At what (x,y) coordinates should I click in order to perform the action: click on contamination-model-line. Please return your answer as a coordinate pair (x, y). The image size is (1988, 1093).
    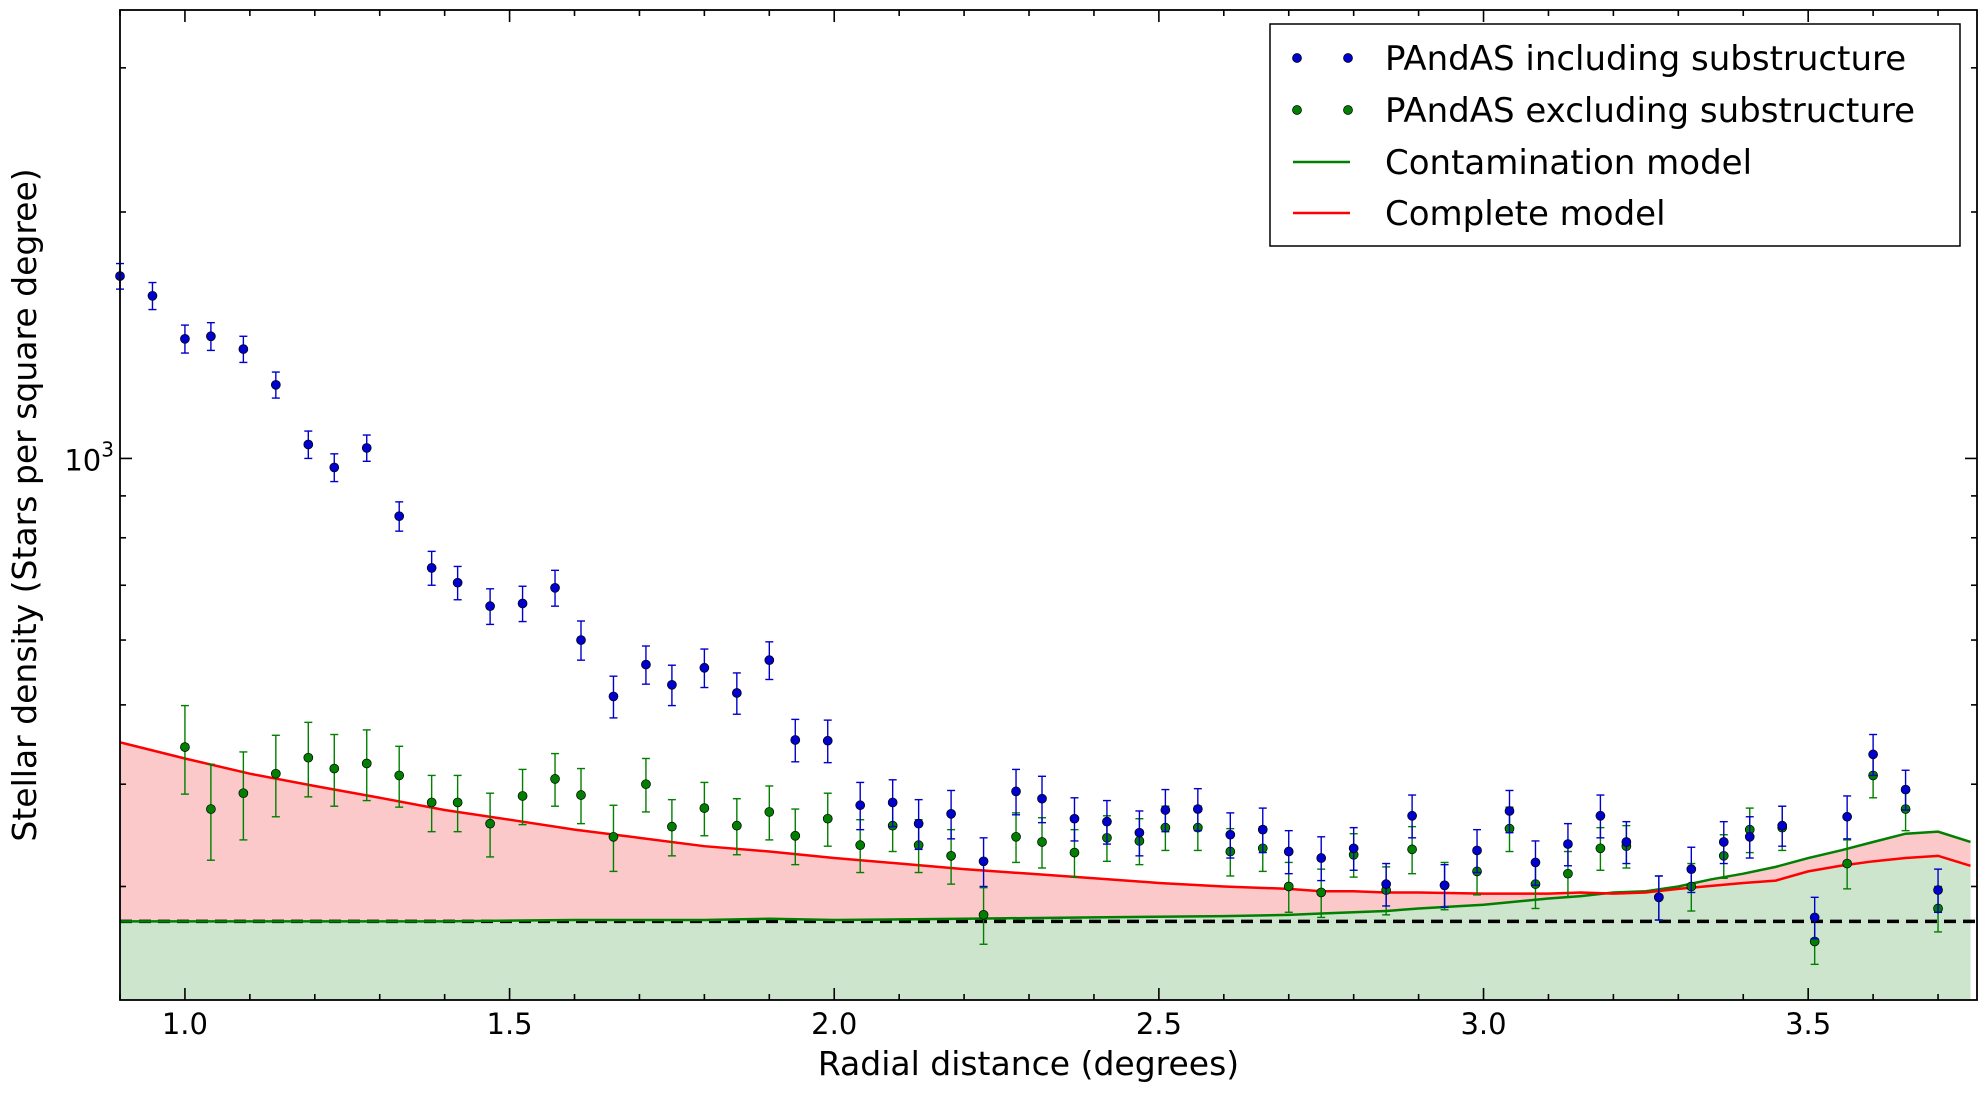
    Looking at the image, I should click on (1045, 876).